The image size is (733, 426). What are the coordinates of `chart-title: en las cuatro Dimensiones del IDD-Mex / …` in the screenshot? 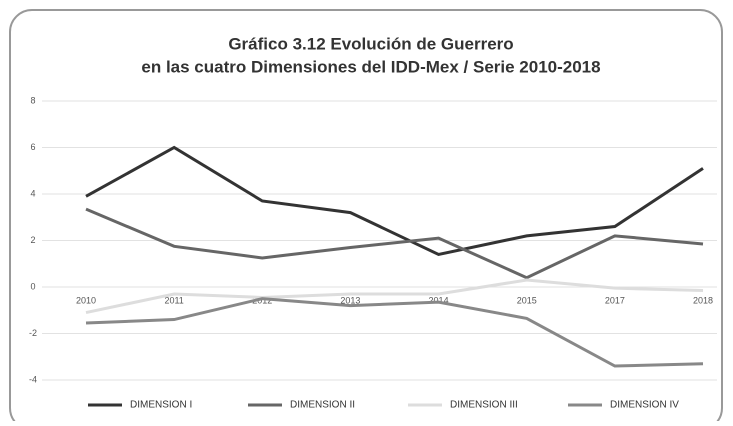 It's located at (370, 66).